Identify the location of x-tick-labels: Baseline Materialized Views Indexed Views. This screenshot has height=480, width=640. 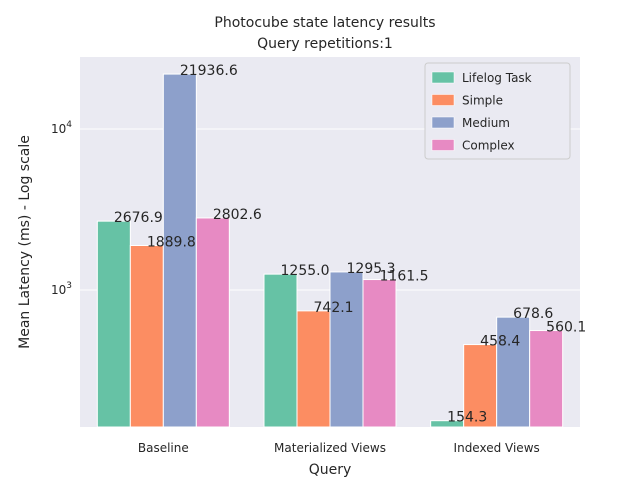
(339, 448).